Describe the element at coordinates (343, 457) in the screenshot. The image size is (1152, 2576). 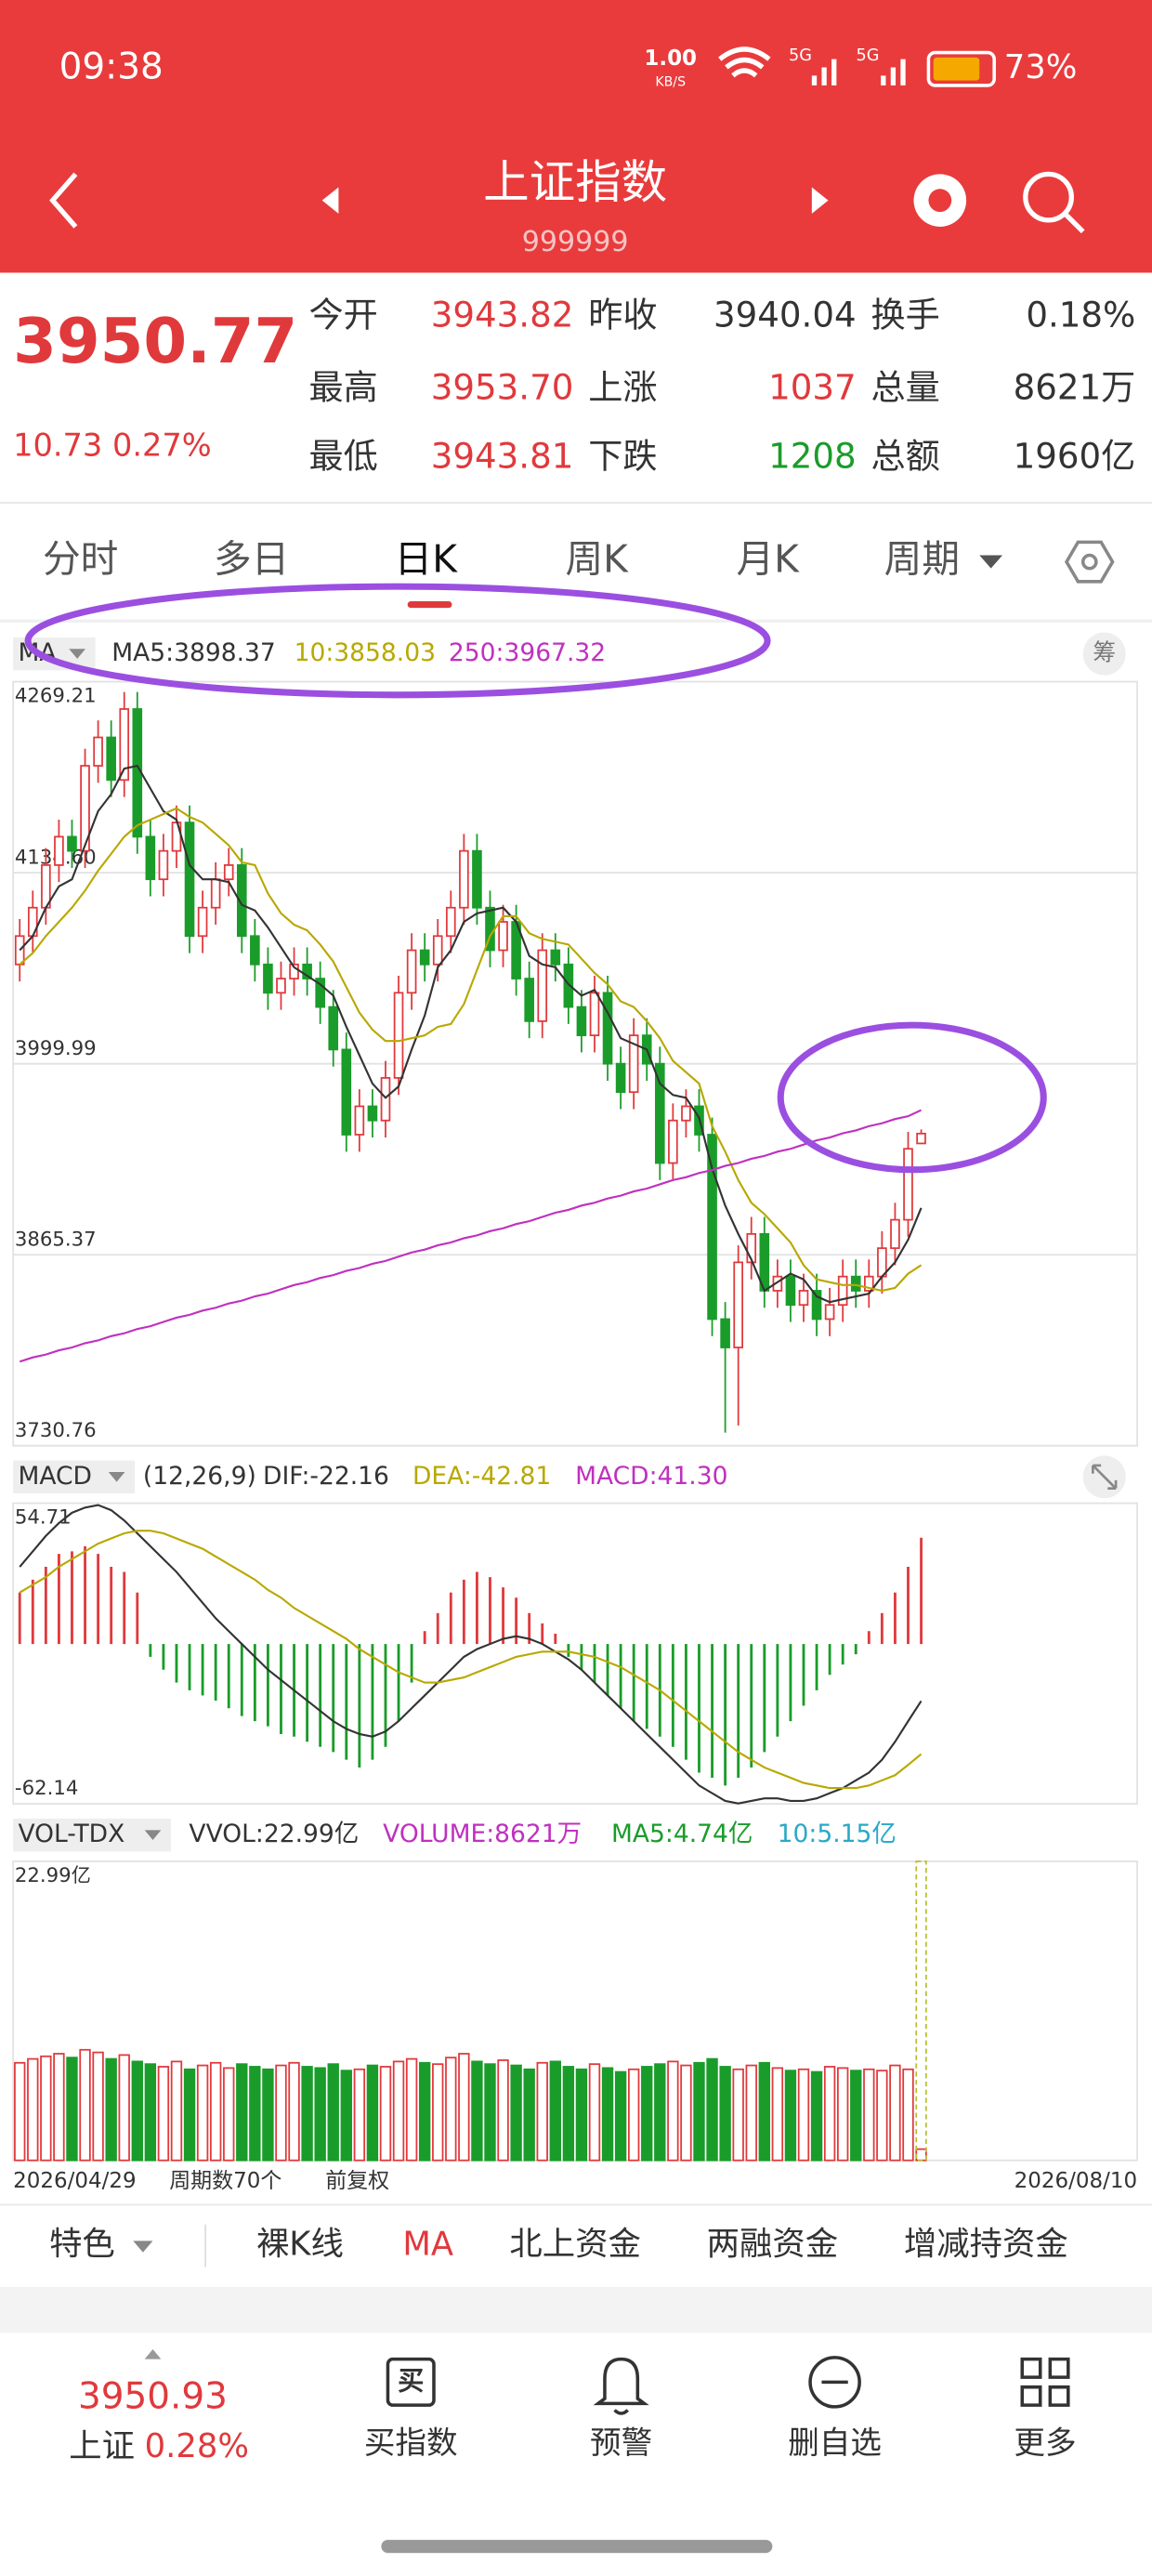
I see `quote-label: 最低` at that location.